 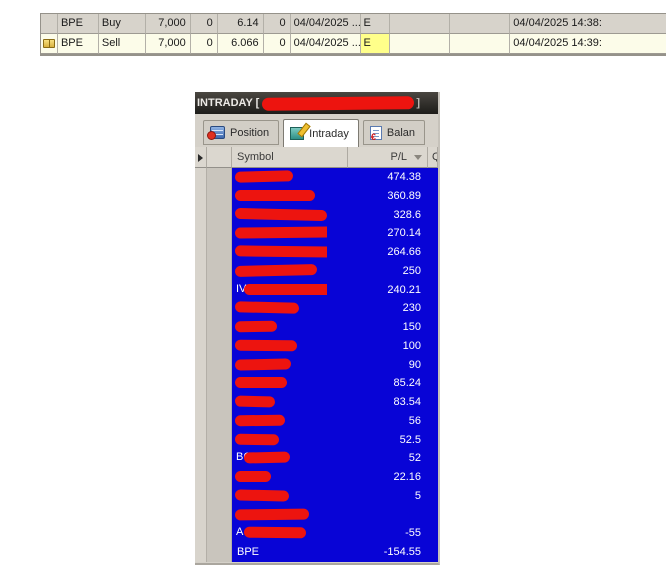 What do you see at coordinates (122, 44) in the screenshot?
I see `order-cell: Sell` at bounding box center [122, 44].